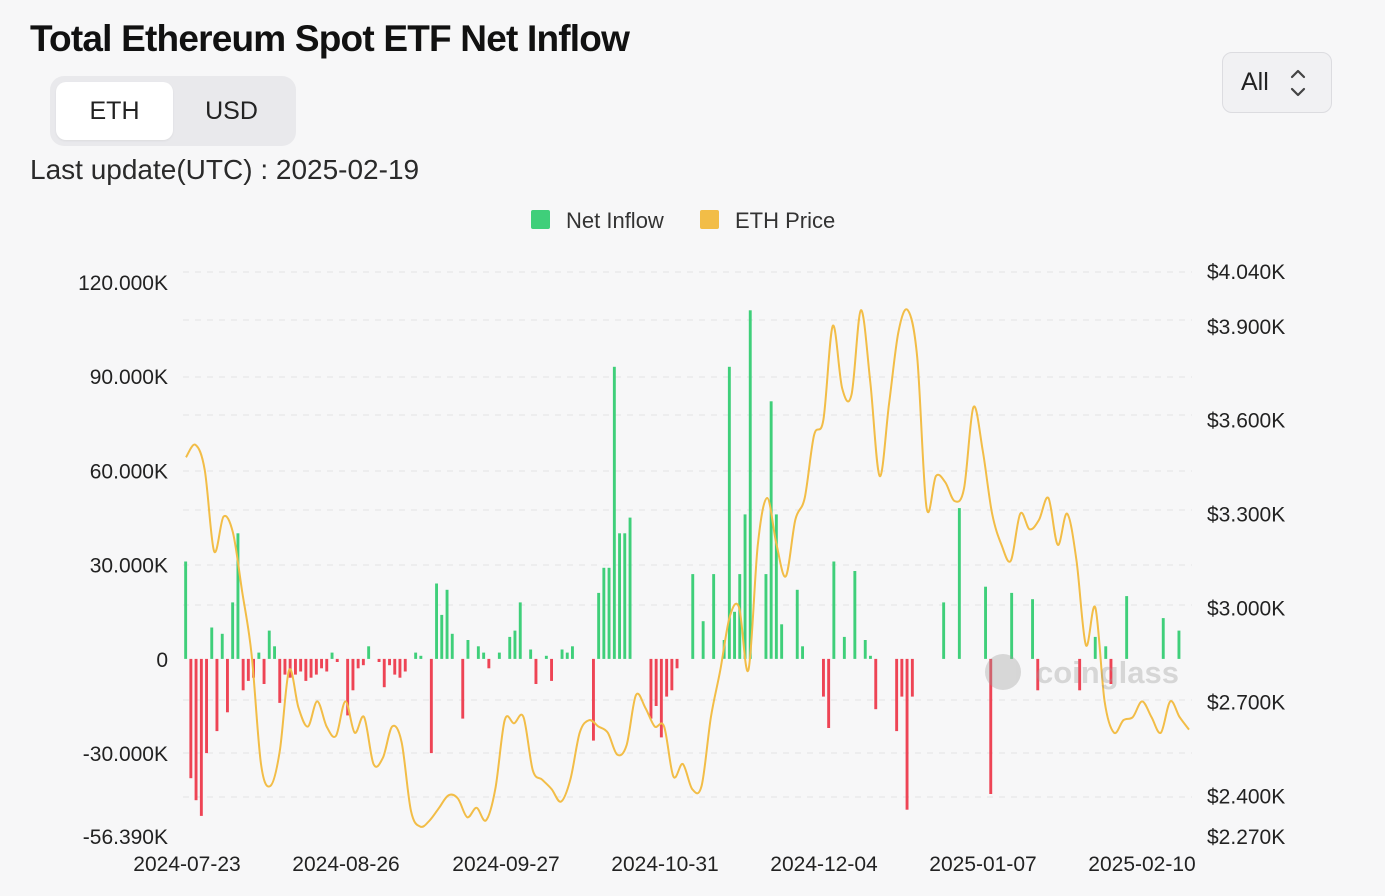  Describe the element at coordinates (785, 220) in the screenshot. I see `legend-label: ETH Price` at that location.